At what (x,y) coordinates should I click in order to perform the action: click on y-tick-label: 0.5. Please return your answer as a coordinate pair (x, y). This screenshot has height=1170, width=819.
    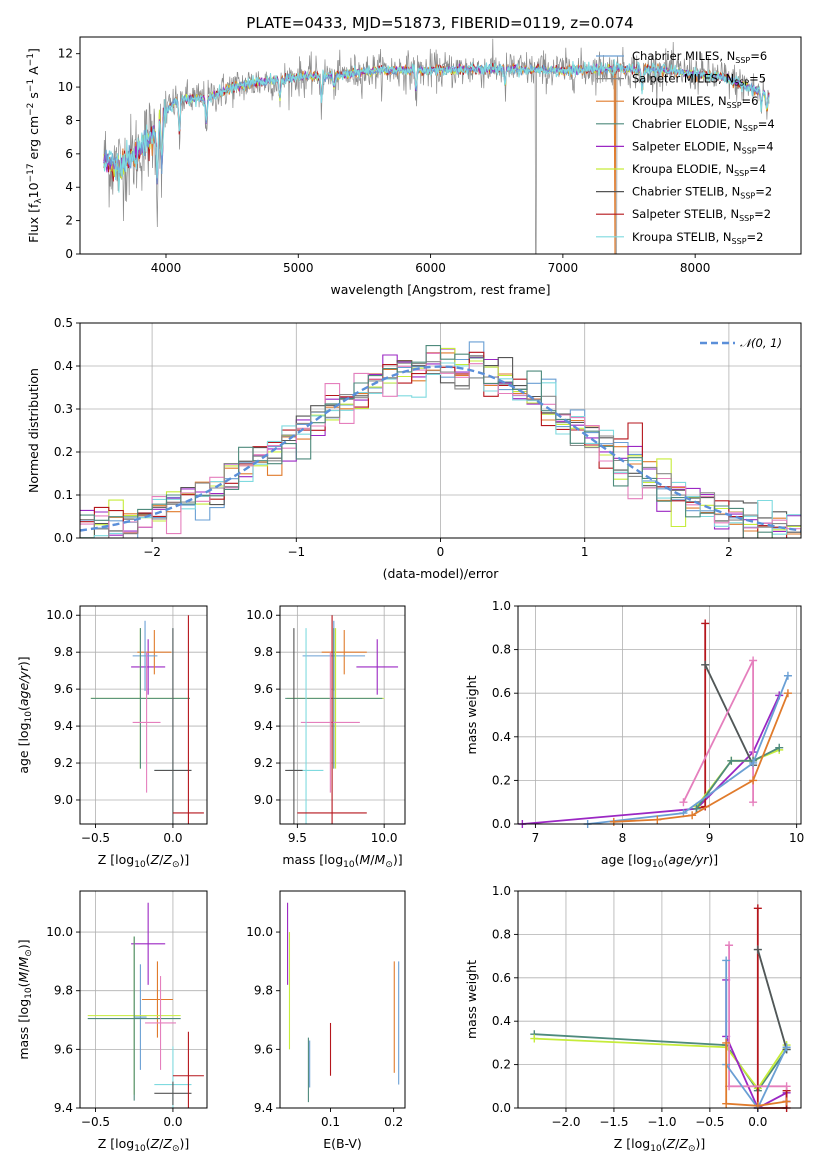
    Looking at the image, I should click on (63, 323).